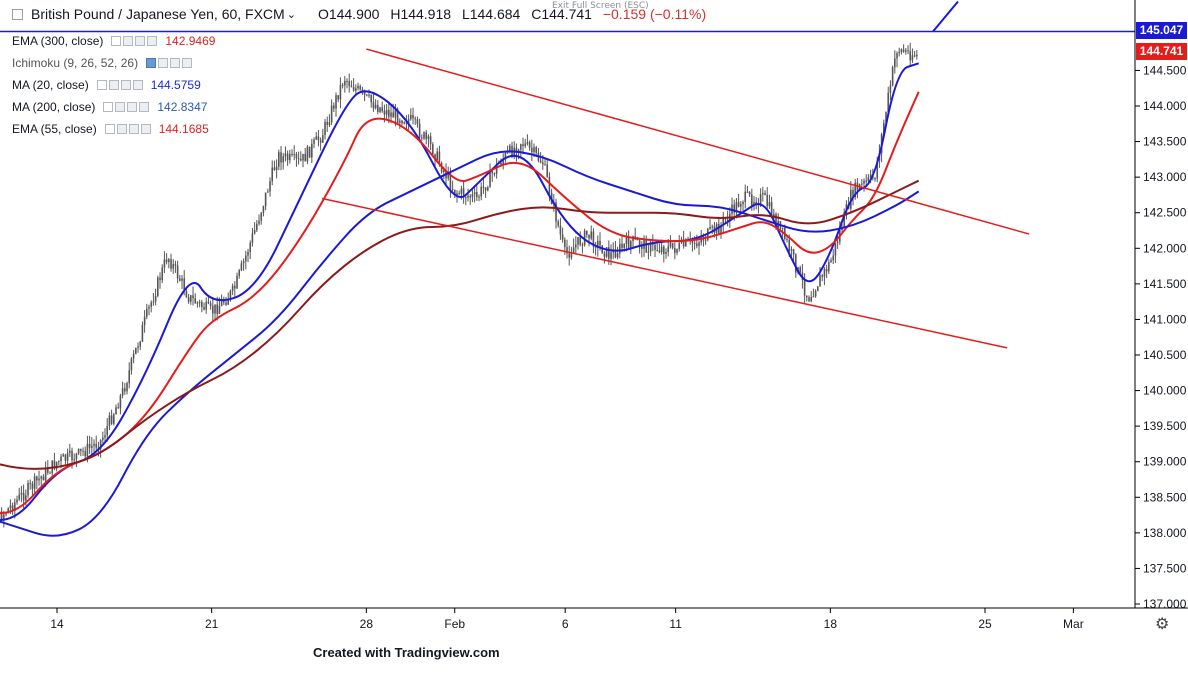 The width and height of the screenshot is (1188, 673). Describe the element at coordinates (421, 14) in the screenshot. I see `high-value: H144.918` at that location.